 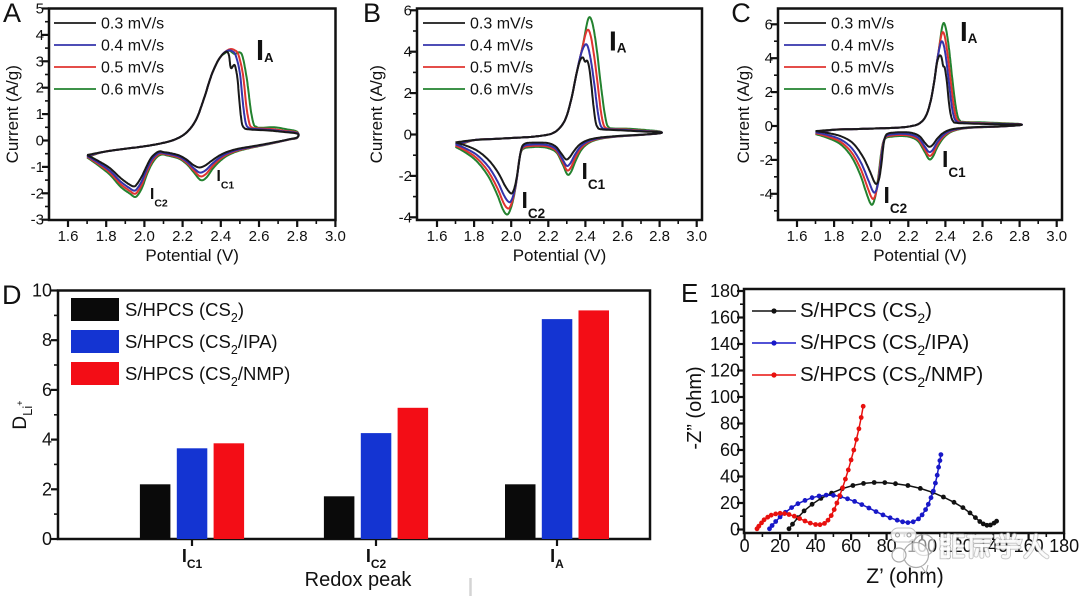 I want to click on svg-text: 100, so click(x=725, y=397).